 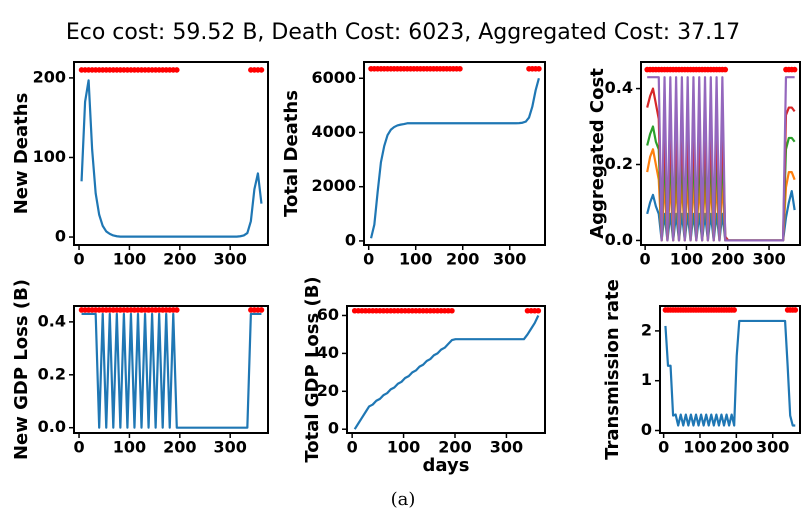 What do you see at coordinates (49, 76) in the screenshot?
I see `y-tick-label: 200` at bounding box center [49, 76].